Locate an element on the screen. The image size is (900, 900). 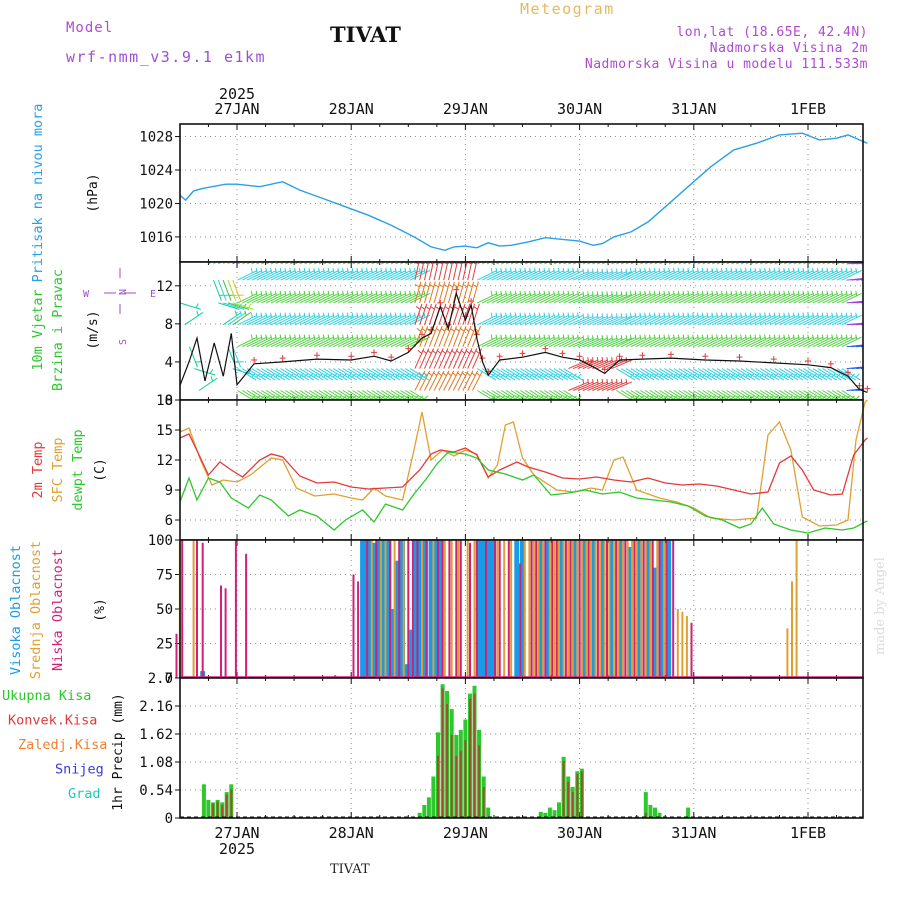
gust-marker is located at coordinates (808, 360).